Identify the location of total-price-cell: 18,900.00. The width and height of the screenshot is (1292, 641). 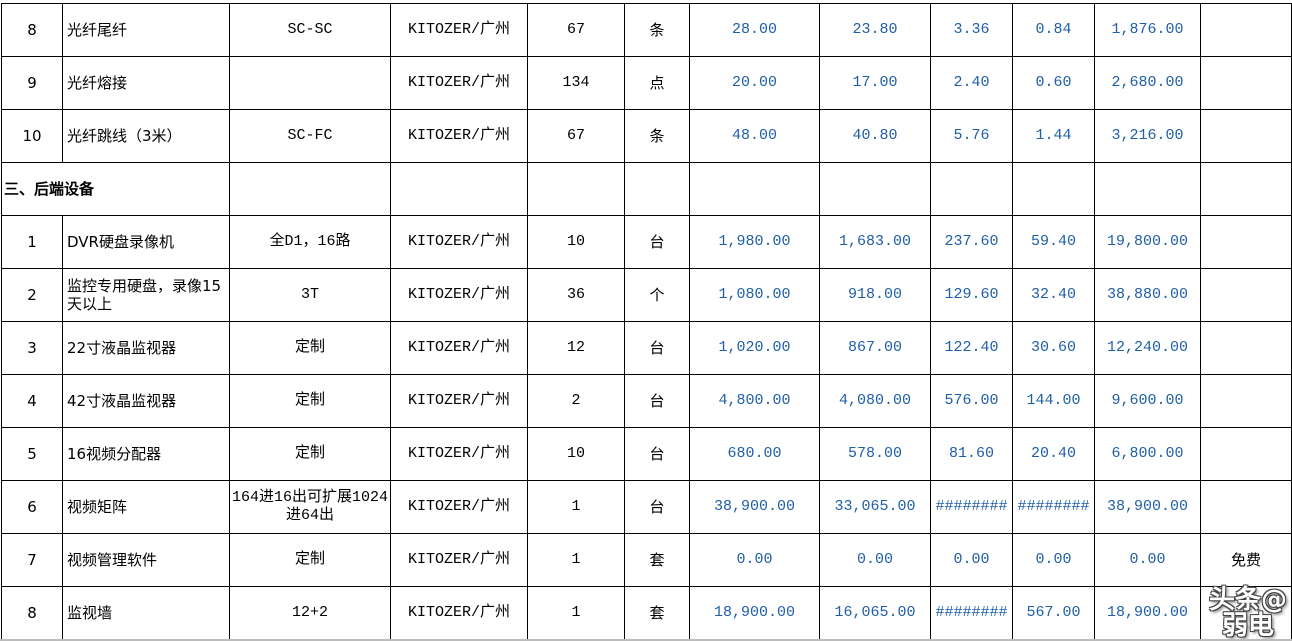
(1147, 613).